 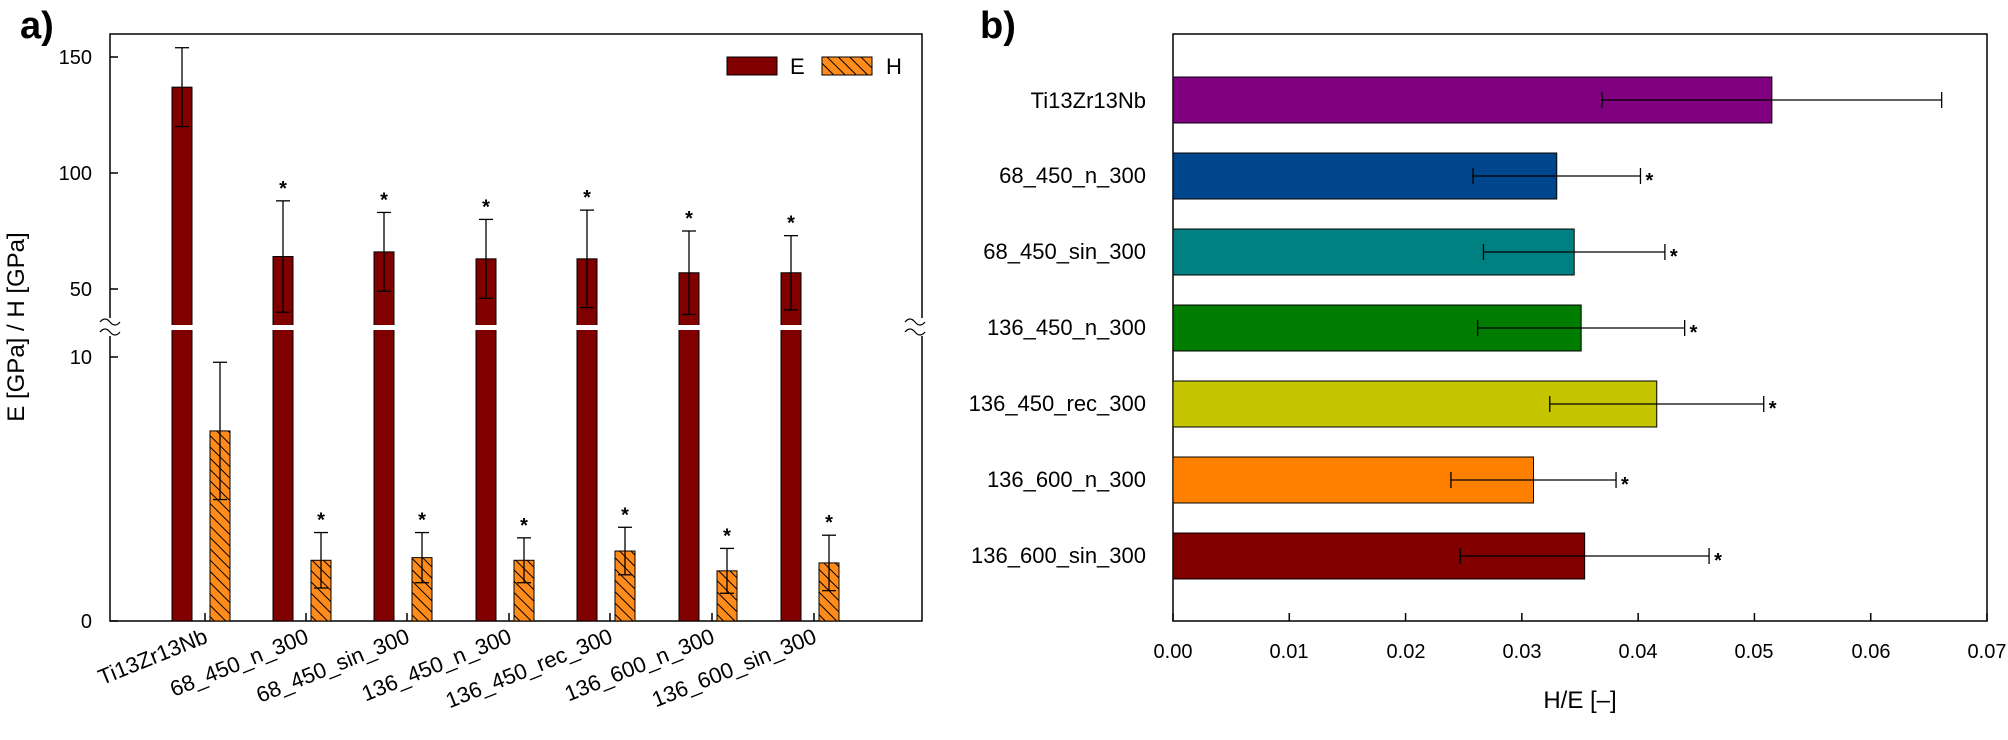 I want to click on e-significance-5: *, so click(x=587, y=198).